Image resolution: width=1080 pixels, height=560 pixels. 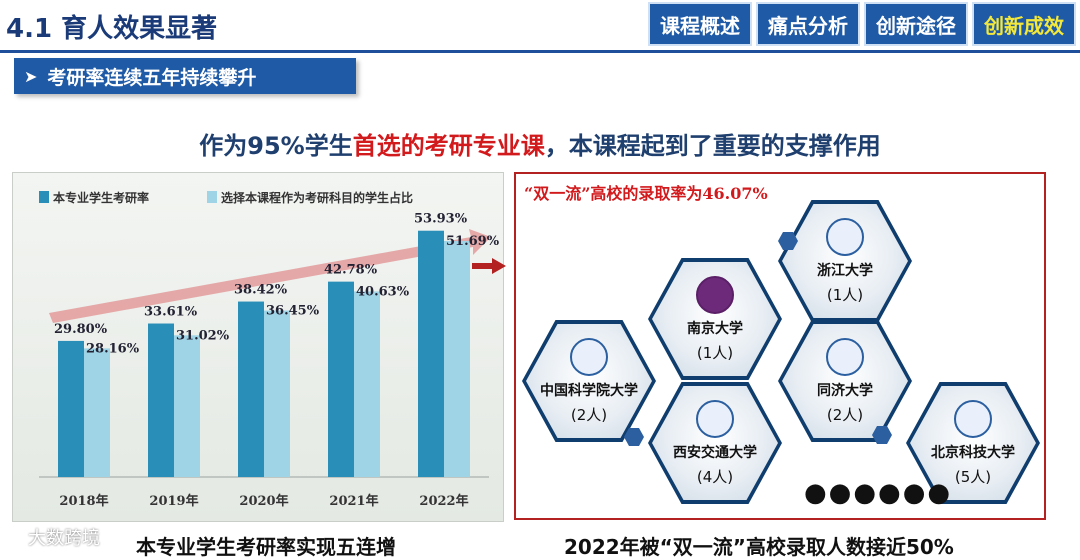 What do you see at coordinates (715, 294) in the screenshot?
I see `nanjing-university-logo-icon` at bounding box center [715, 294].